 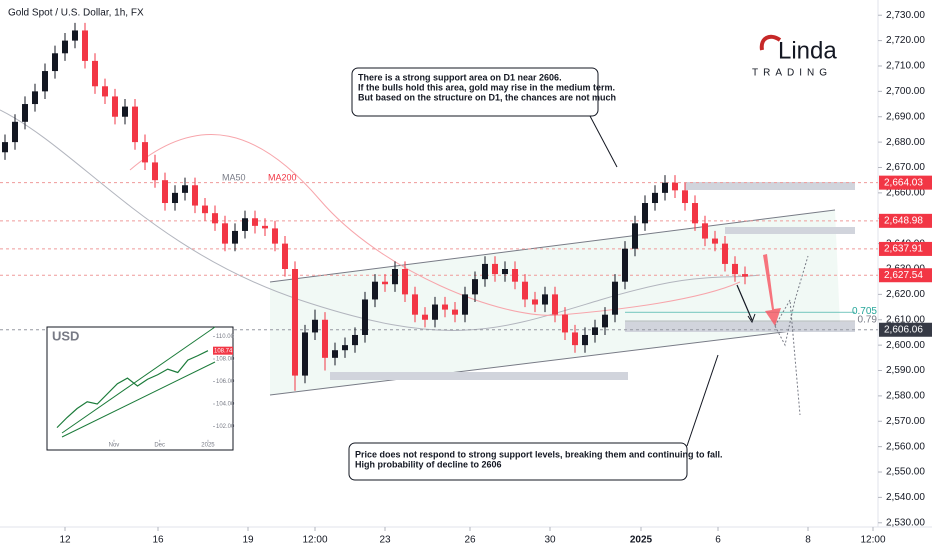 I want to click on y-tick-label: 2,620.00, so click(x=905, y=294).